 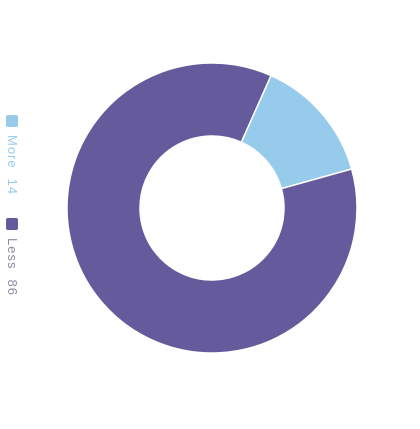 What do you see at coordinates (12, 287) in the screenshot?
I see `legend-value: 86` at bounding box center [12, 287].